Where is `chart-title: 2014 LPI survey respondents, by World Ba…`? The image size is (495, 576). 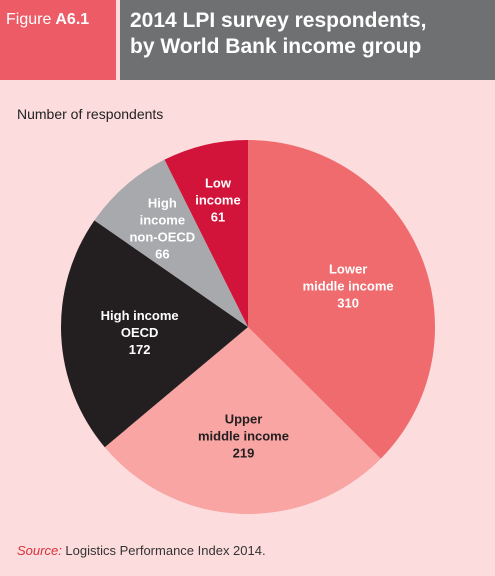 chart-title: 2014 LPI survey respondents, by World Ba… is located at coordinates (307, 40).